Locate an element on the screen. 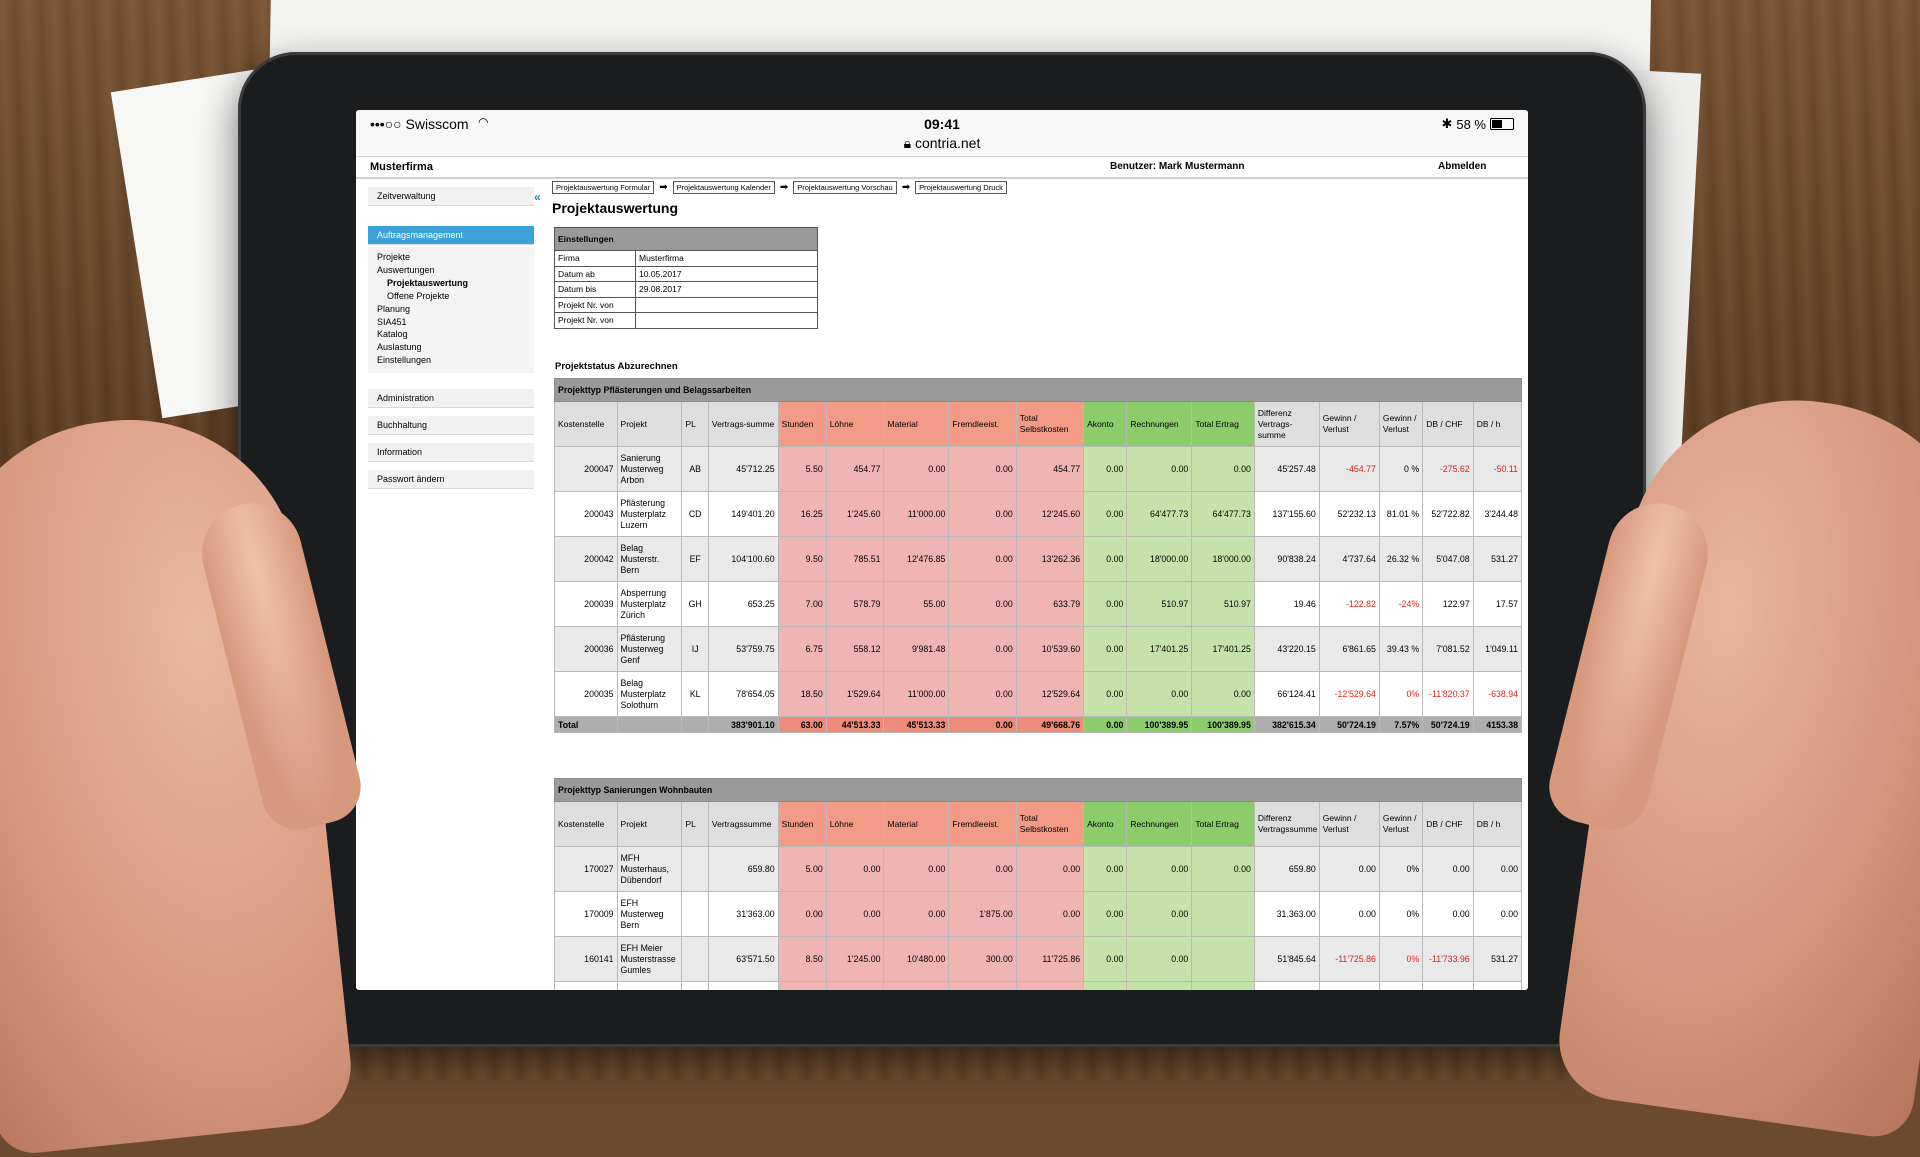 This screenshot has width=1920, height=1157. table-cell: 7'081.52 is located at coordinates (1448, 649).